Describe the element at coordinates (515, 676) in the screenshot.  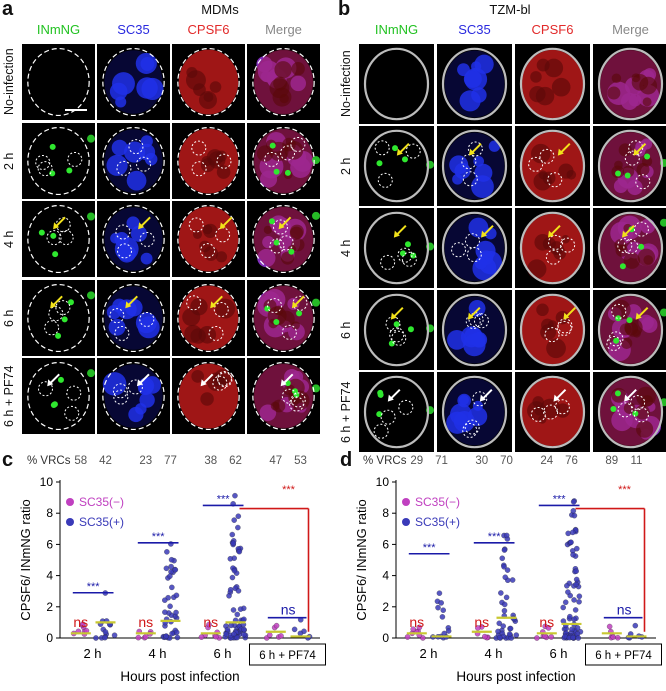
I see `x-axis-label: Hours post infection` at that location.